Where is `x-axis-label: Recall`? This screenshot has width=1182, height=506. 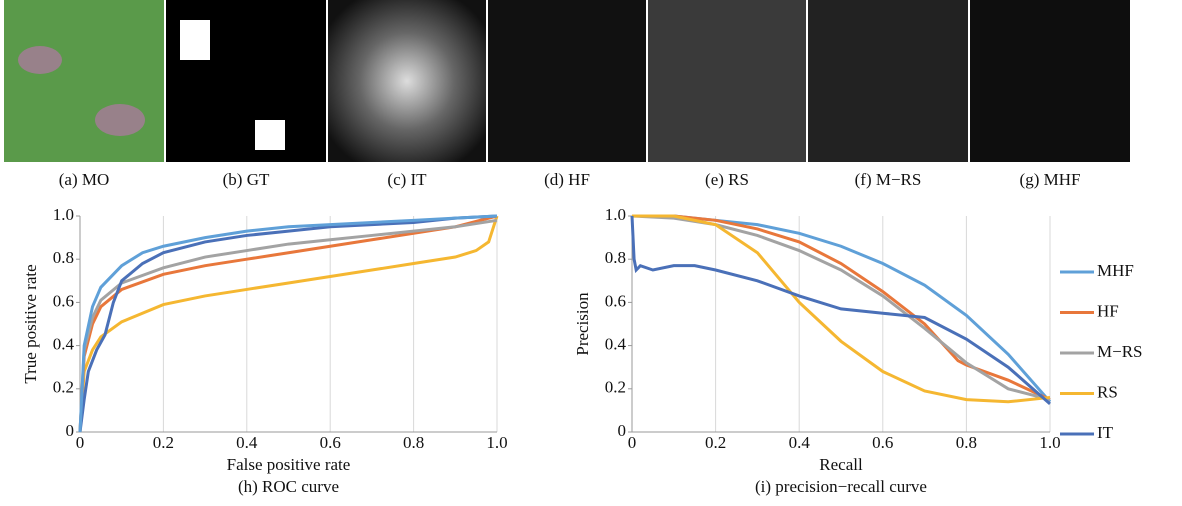 x-axis-label: Recall is located at coordinates (841, 464).